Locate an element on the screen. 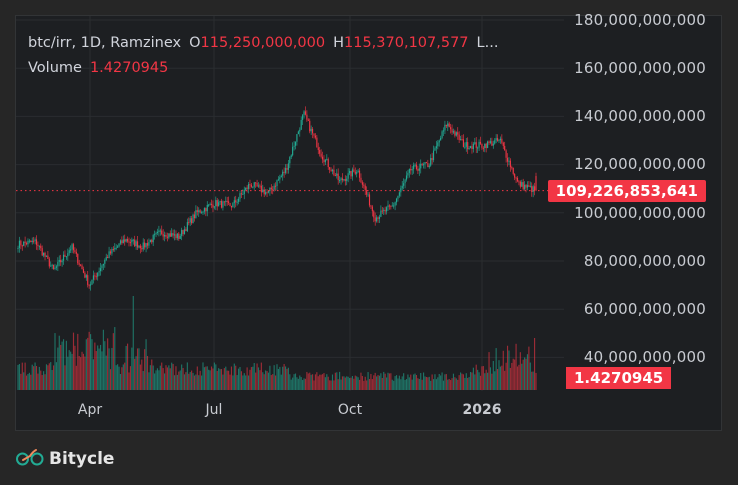 The image size is (738, 485). volume-label: Volume is located at coordinates (55, 68).